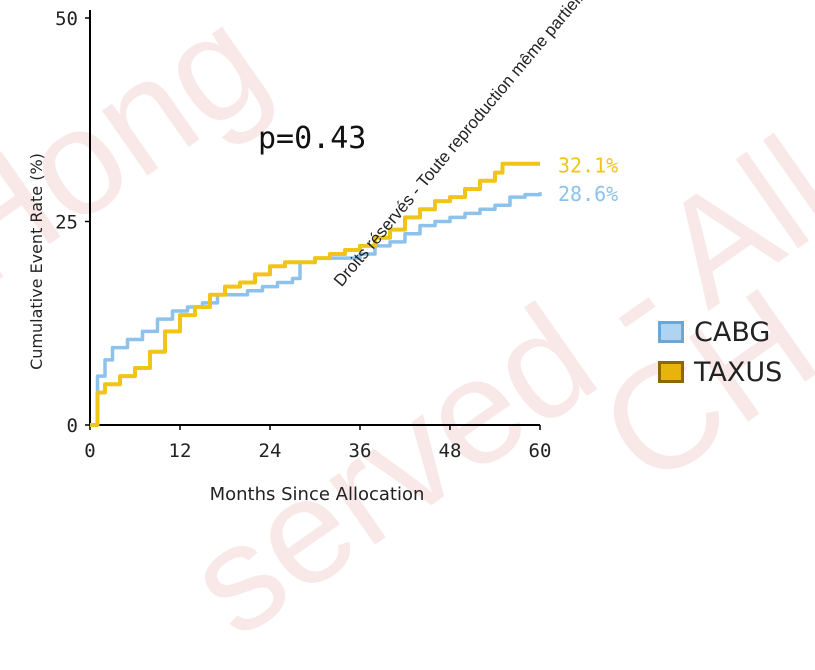 Image resolution: width=815 pixels, height=670 pixels. What do you see at coordinates (588, 194) in the screenshot?
I see `end-label-cabg: 28.6%` at bounding box center [588, 194].